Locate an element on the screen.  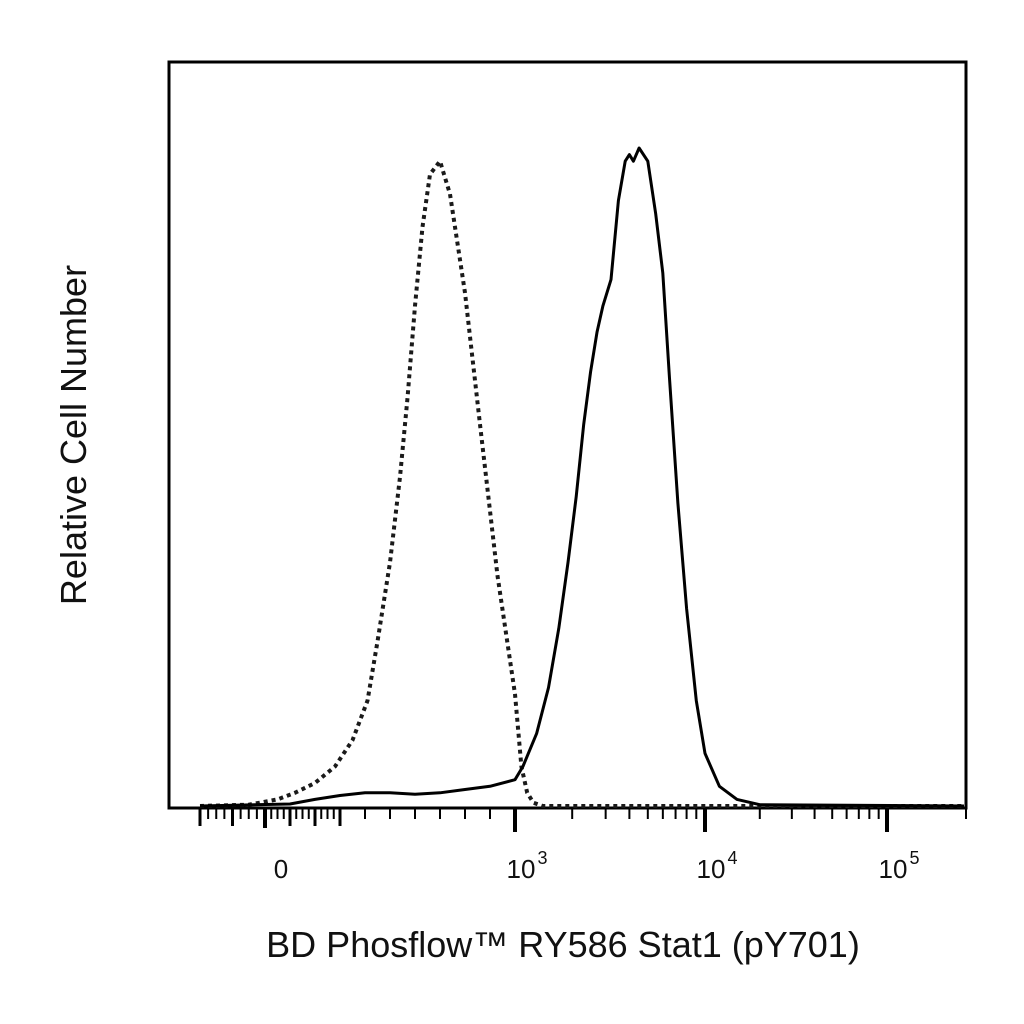
x-tick-label: 0 is located at coordinates (281, 869).